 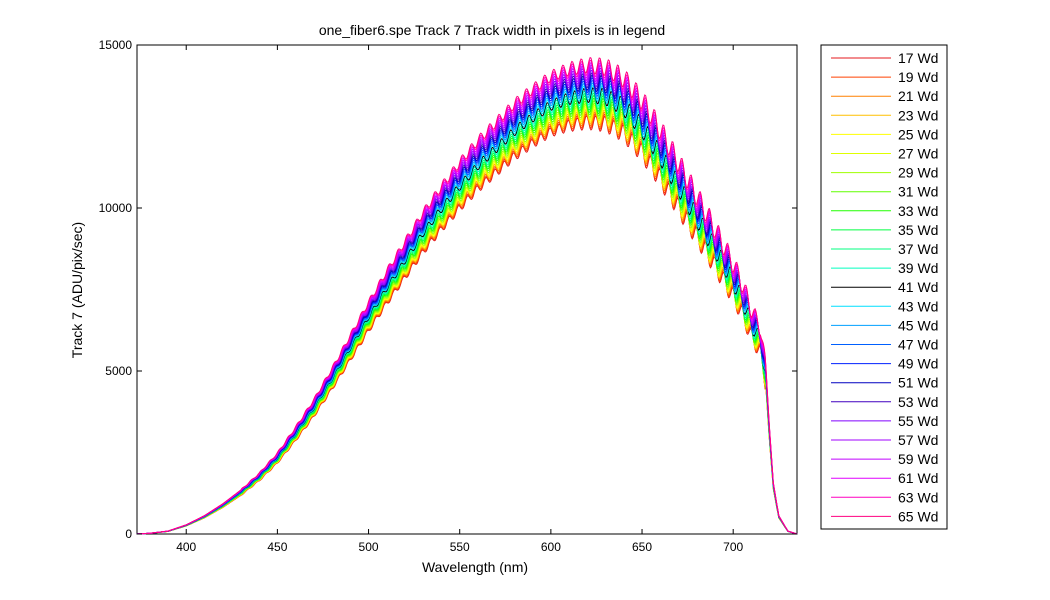 What do you see at coordinates (918, 58) in the screenshot?
I see `legend-label: 17 Wd` at bounding box center [918, 58].